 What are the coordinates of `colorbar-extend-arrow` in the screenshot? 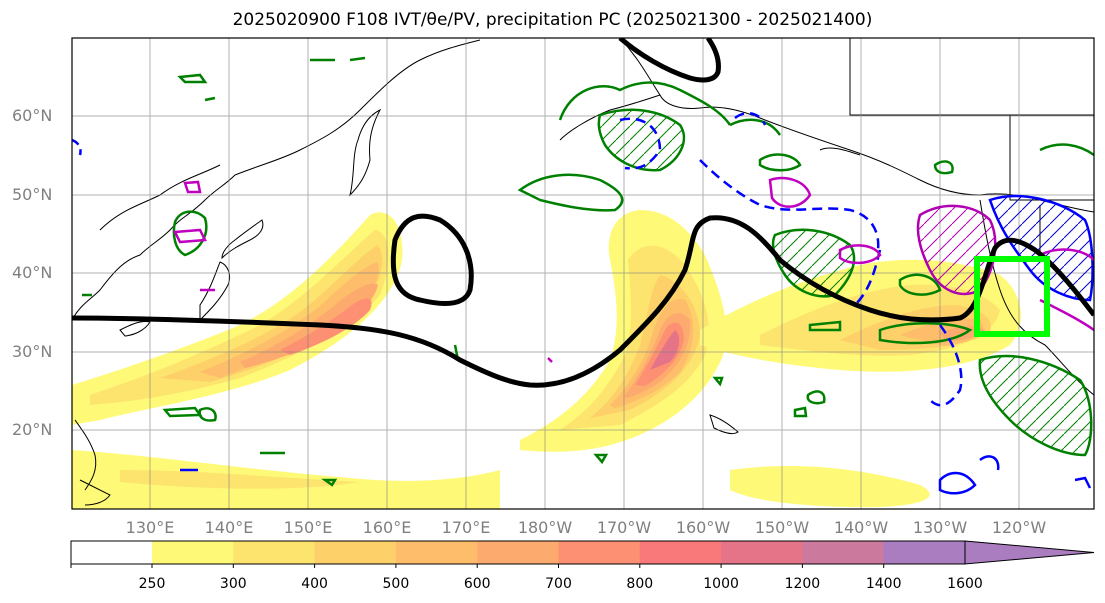 It's located at (1029, 552).